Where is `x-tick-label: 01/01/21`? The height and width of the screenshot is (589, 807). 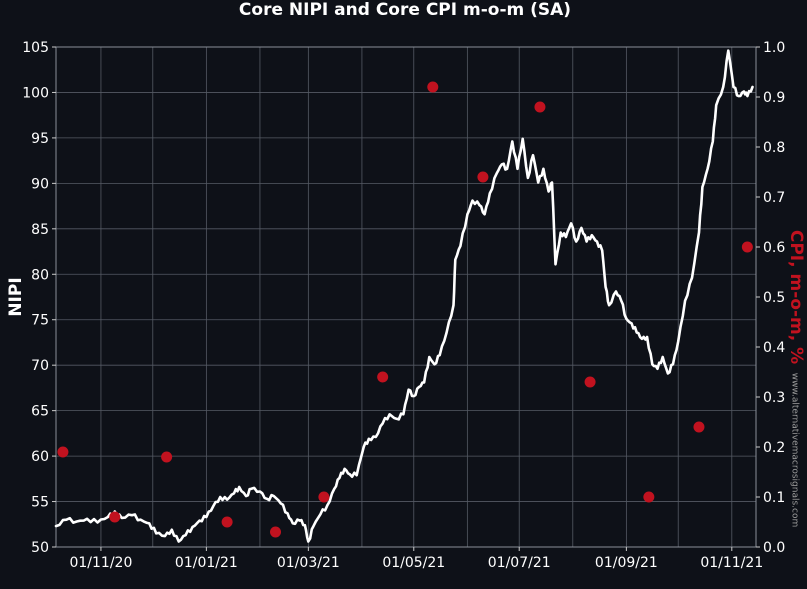 x-tick-label: 01/01/21 is located at coordinates (206, 563).